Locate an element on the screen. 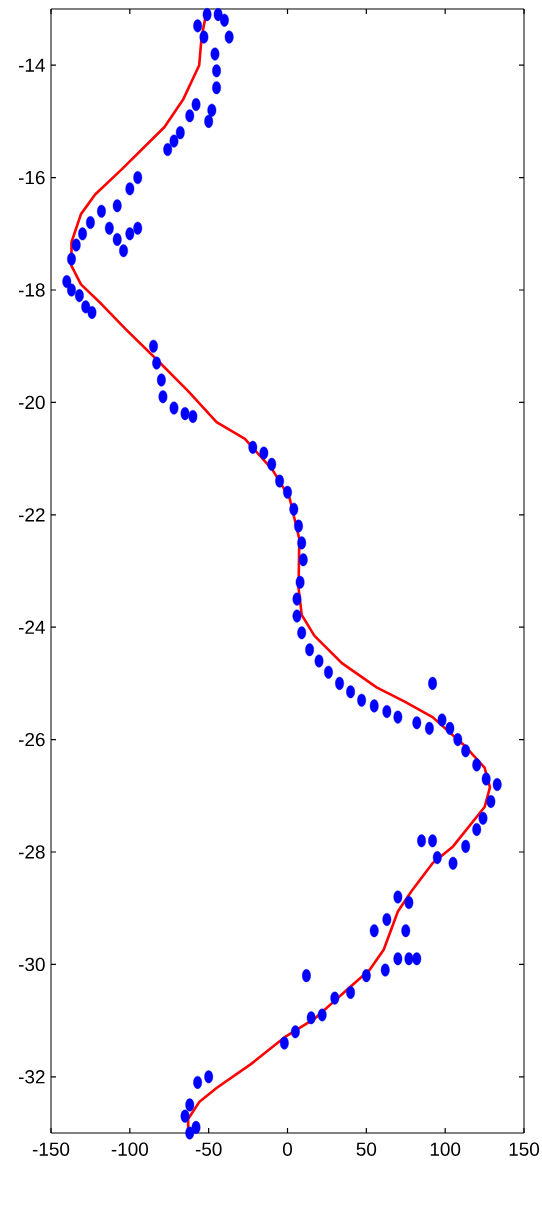 This screenshot has width=542, height=1213. x-tick-label: 150 is located at coordinates (524, 1149).